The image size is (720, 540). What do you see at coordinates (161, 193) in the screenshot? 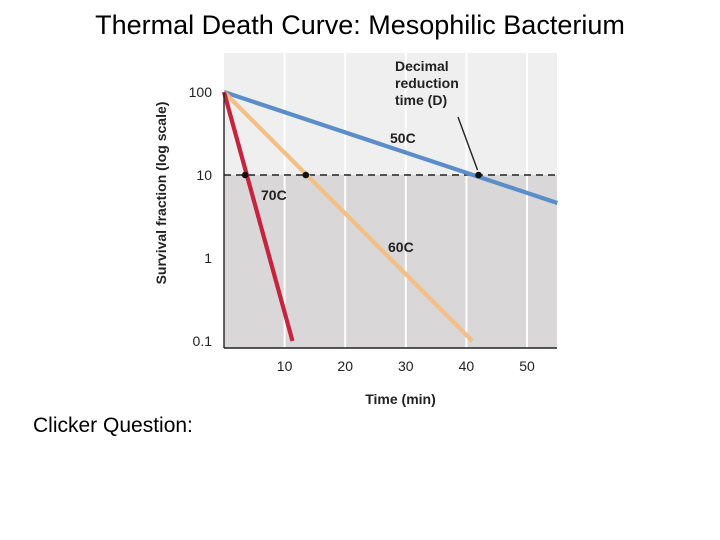
I see `y-axis-label: Survival fraction (log scale)` at bounding box center [161, 193].